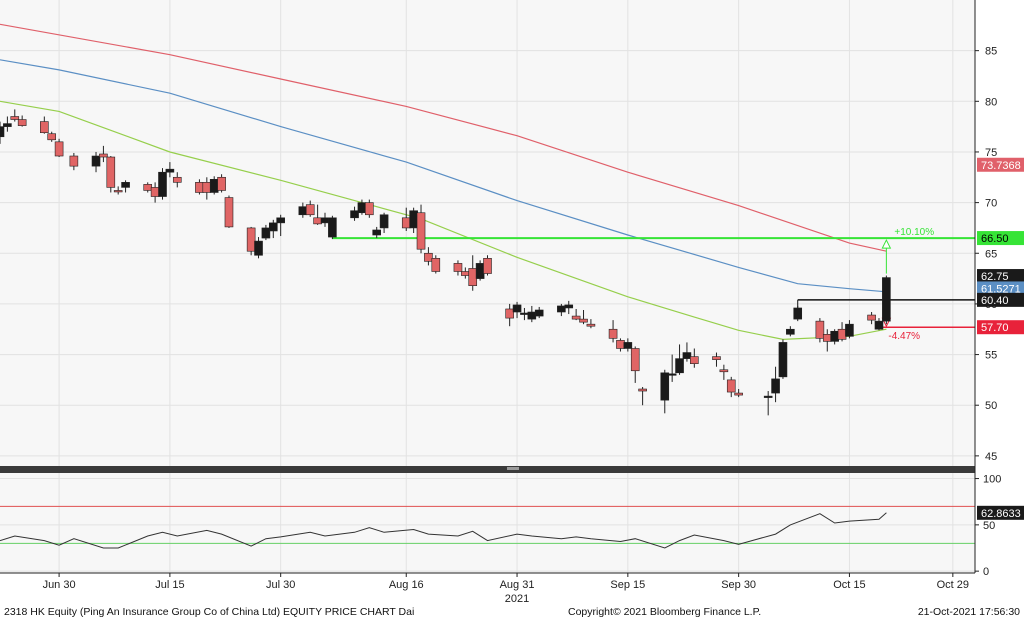 This screenshot has height=624, width=1024. Describe the element at coordinates (513, 468) in the screenshot. I see `panel-resize-handle` at that location.